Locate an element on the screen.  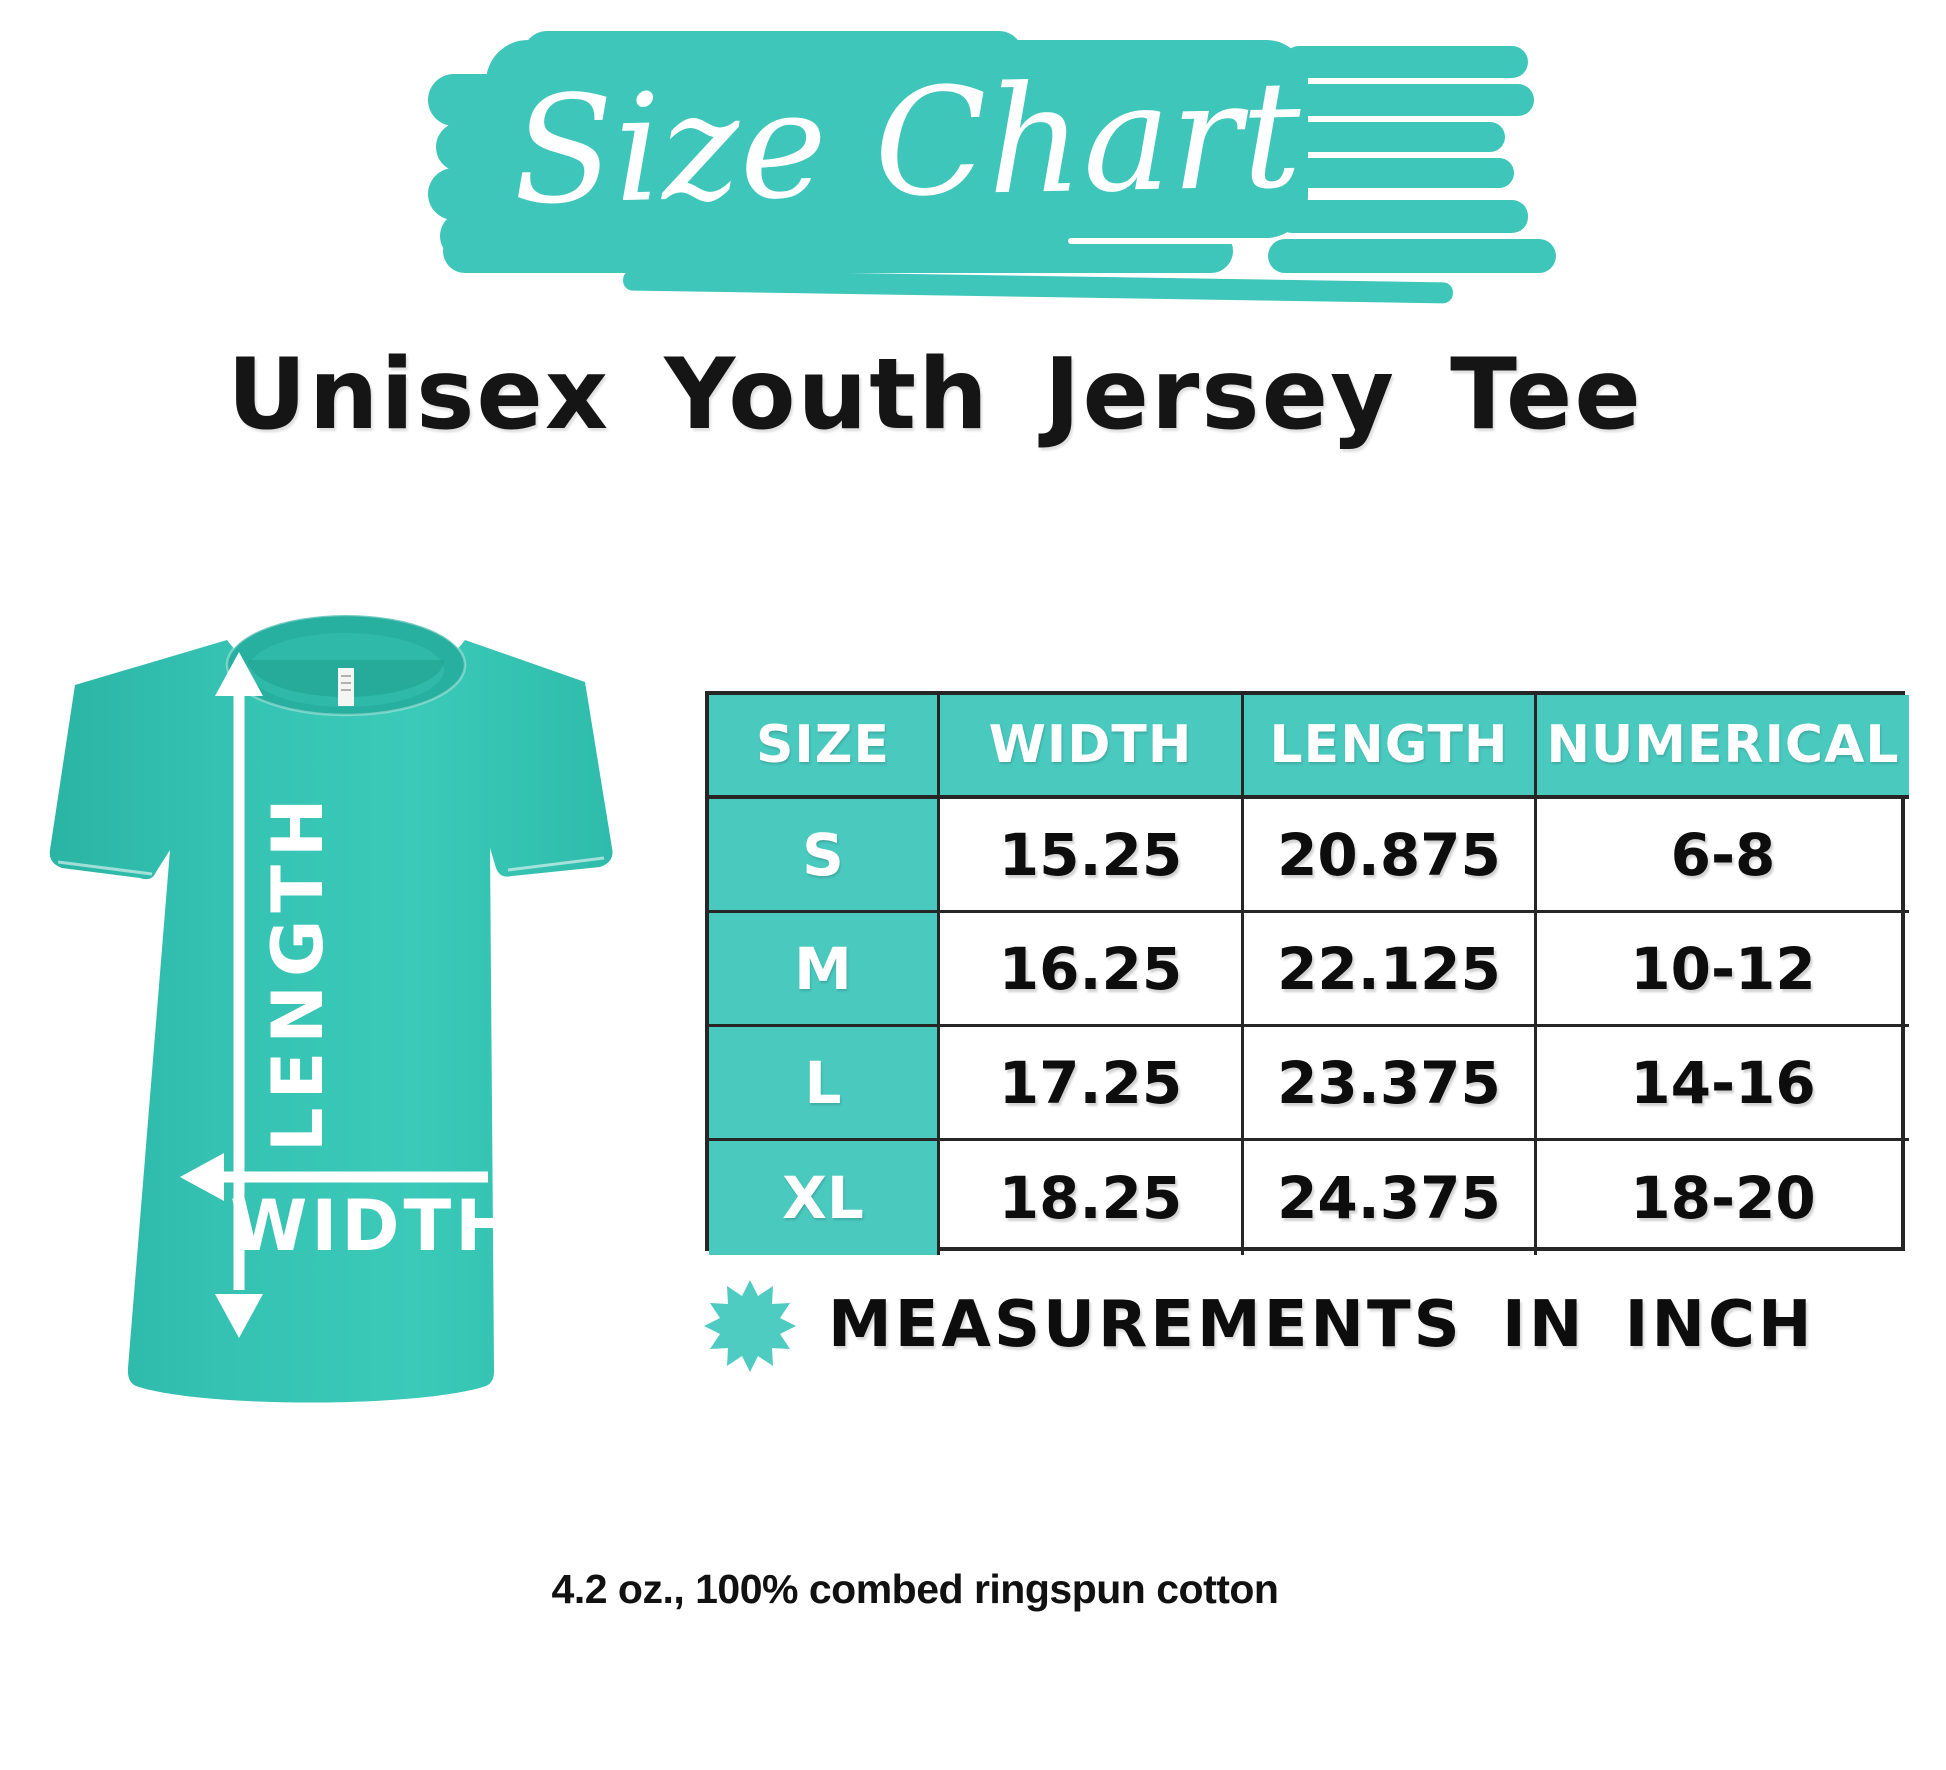
collar-label is located at coordinates (346, 687).